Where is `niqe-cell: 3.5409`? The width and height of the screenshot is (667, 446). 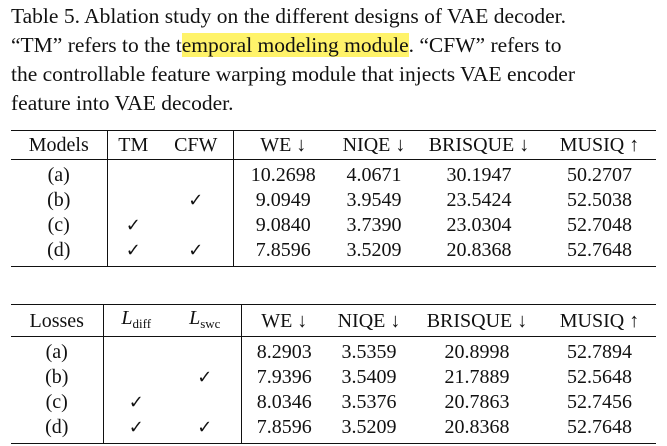 niqe-cell: 3.5409 is located at coordinates (369, 377).